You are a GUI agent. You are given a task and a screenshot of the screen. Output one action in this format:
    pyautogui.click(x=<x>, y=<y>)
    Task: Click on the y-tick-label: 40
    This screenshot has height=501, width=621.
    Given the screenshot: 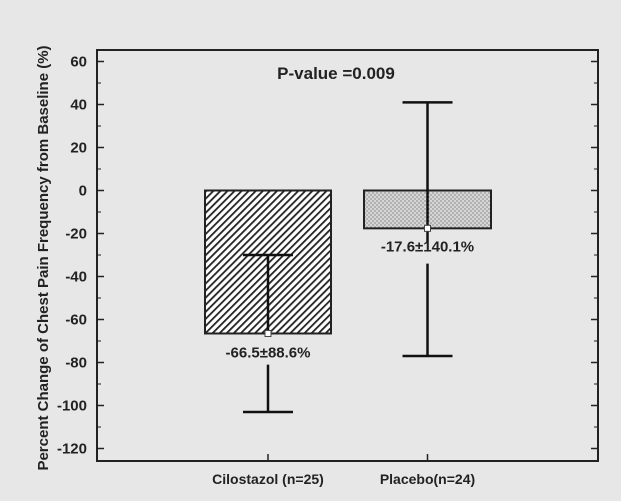 What is the action you would take?
    pyautogui.click(x=78, y=105)
    